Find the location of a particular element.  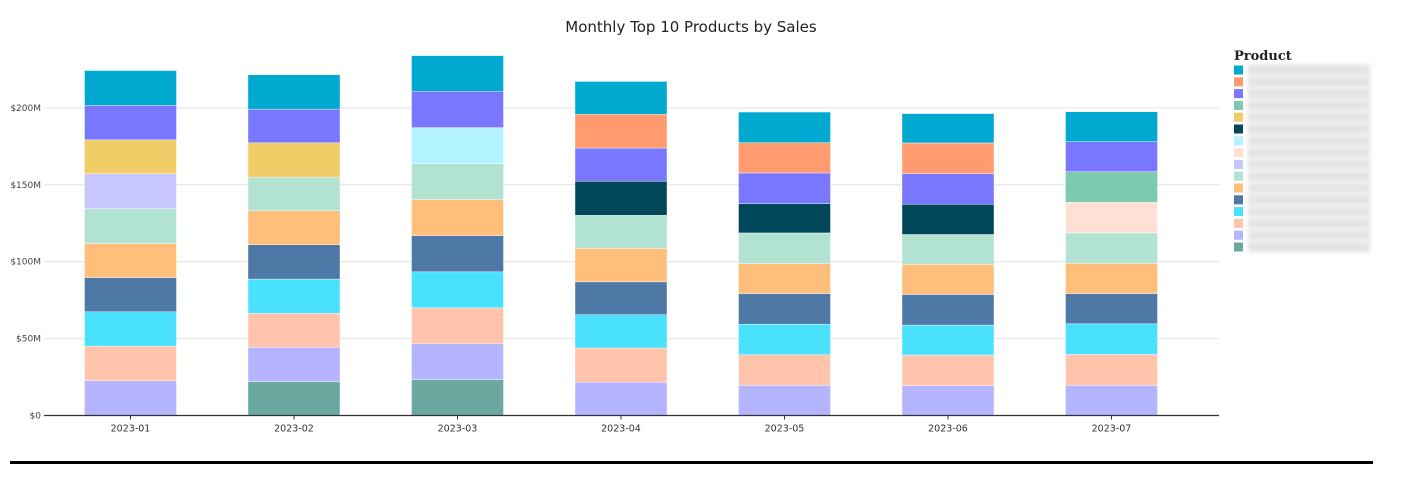

legend-title: Product is located at coordinates (1263, 56).